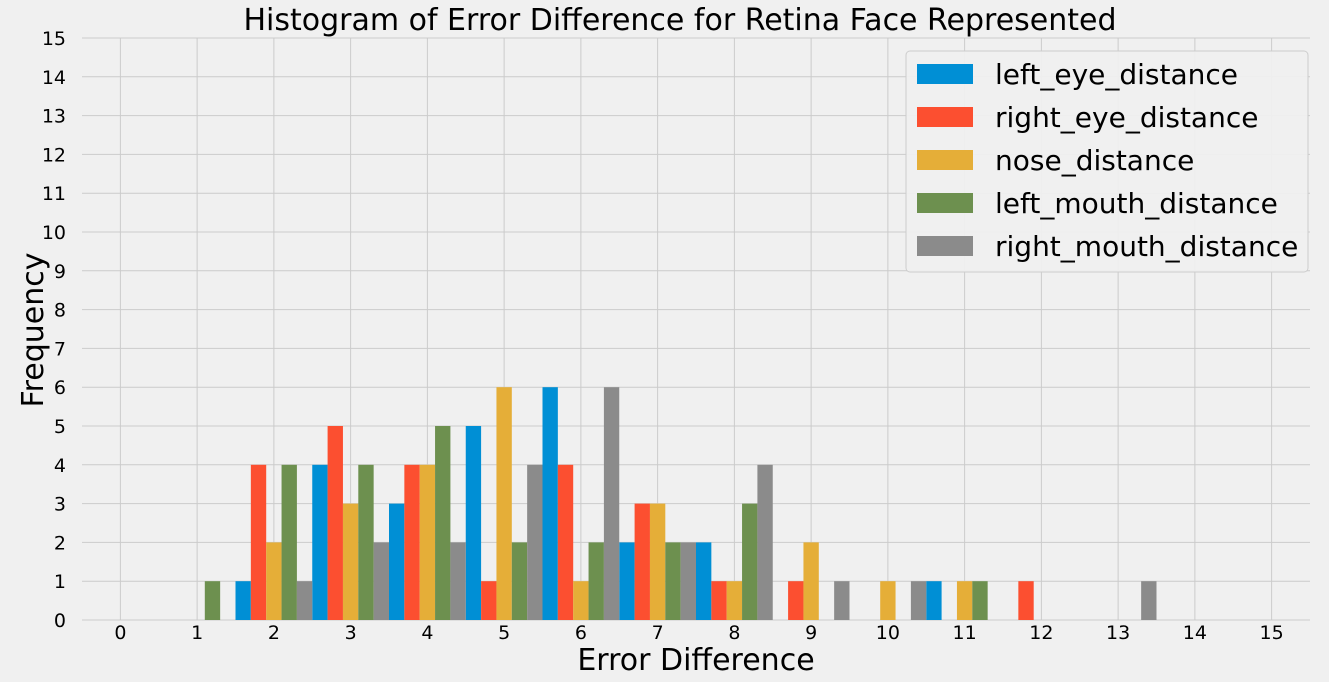 Image resolution: width=1329 pixels, height=682 pixels. Describe the element at coordinates (734, 633) in the screenshot. I see `x-tick-label: 8` at that location.